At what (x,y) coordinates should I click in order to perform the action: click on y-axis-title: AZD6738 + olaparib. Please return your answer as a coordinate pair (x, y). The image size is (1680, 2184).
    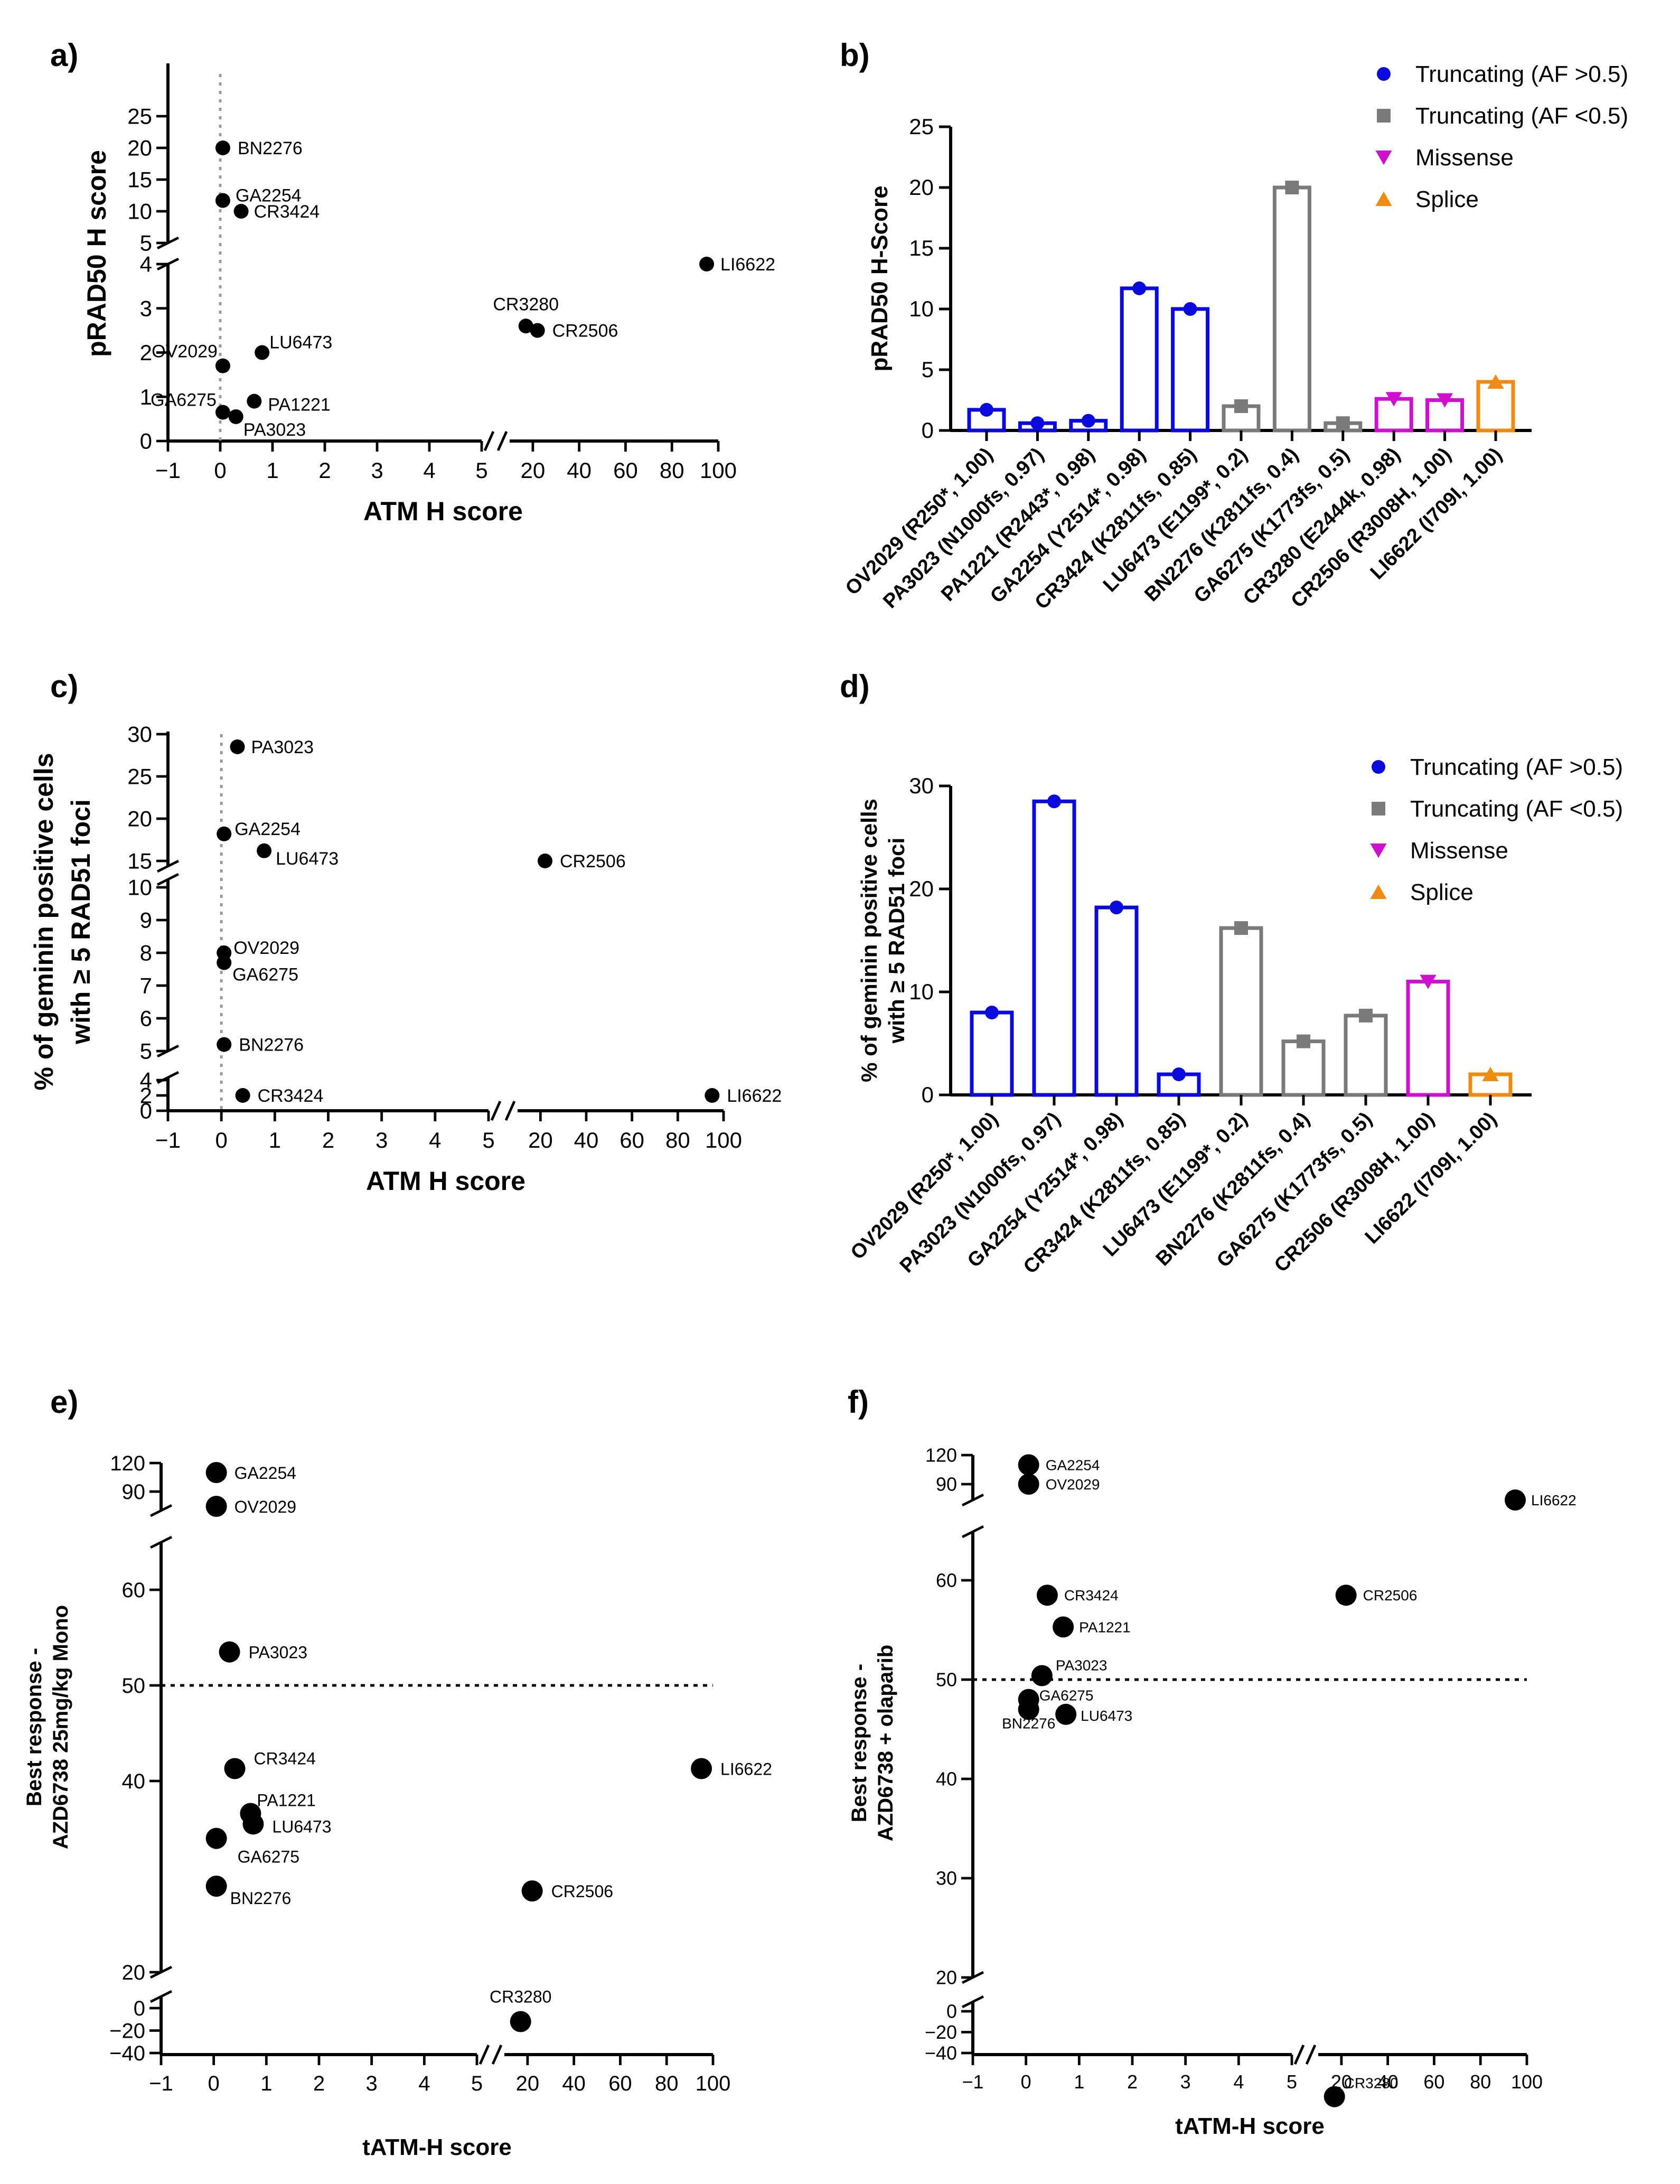
    Looking at the image, I should click on (885, 1743).